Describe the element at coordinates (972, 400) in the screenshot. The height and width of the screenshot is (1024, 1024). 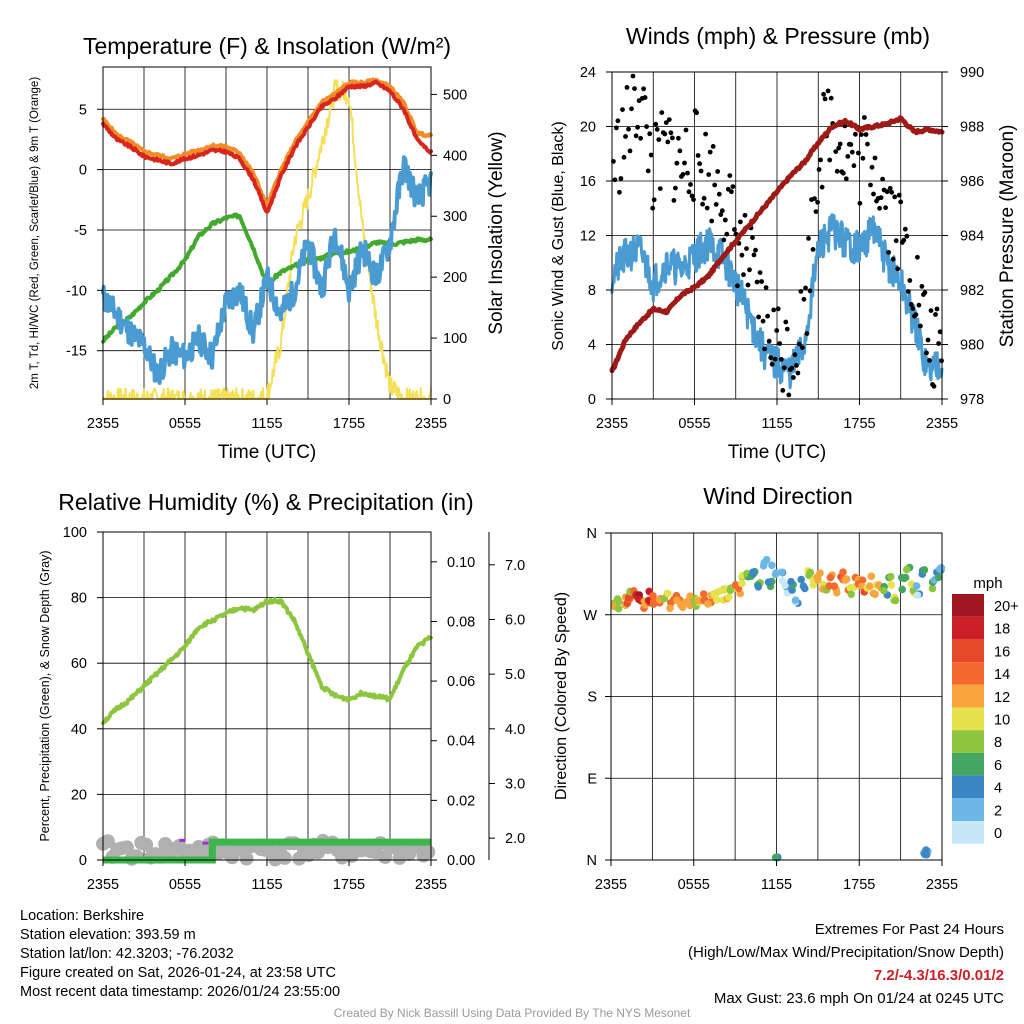
I see `pressure-y-tick-label: 978` at that location.